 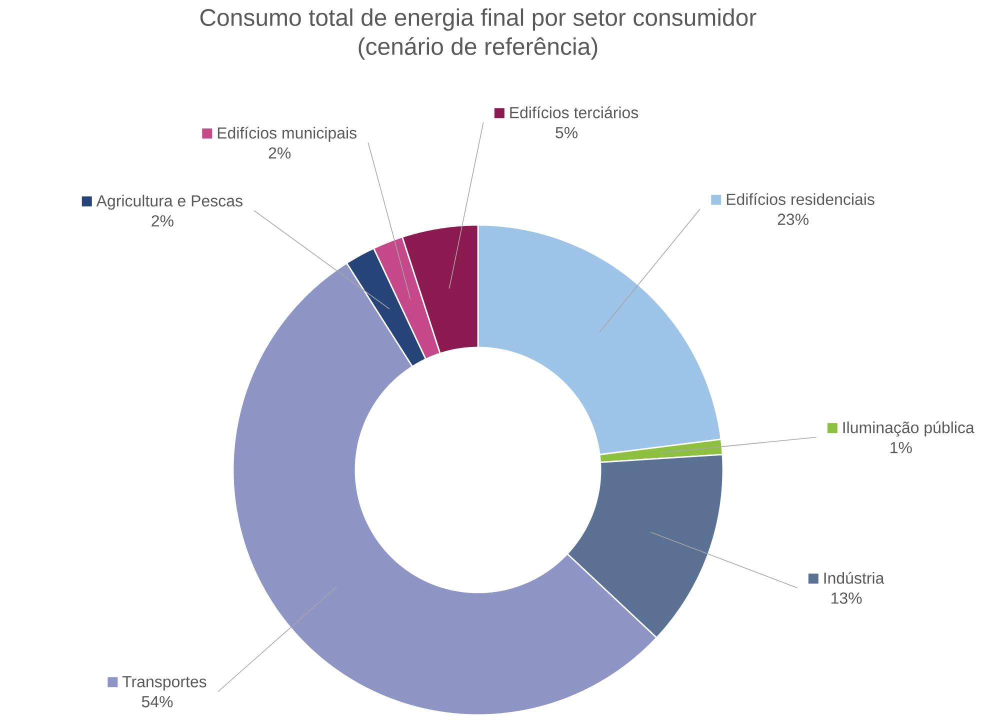 I want to click on legend-label: Agricultura e Pescas, so click(x=169, y=202).